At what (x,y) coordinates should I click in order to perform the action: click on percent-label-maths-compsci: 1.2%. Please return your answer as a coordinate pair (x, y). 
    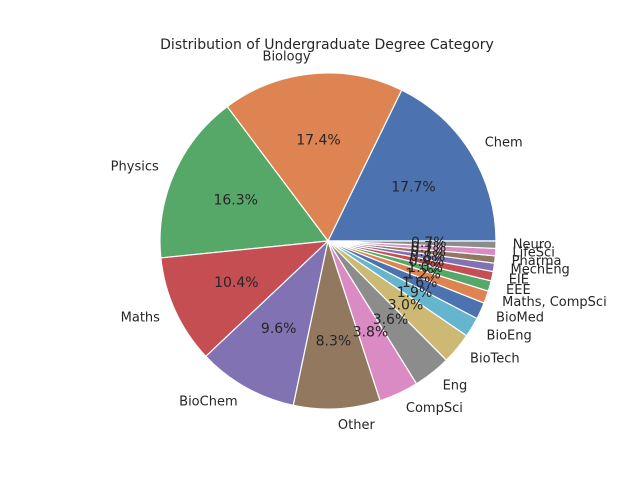
    Looking at the image, I should click on (423, 275).